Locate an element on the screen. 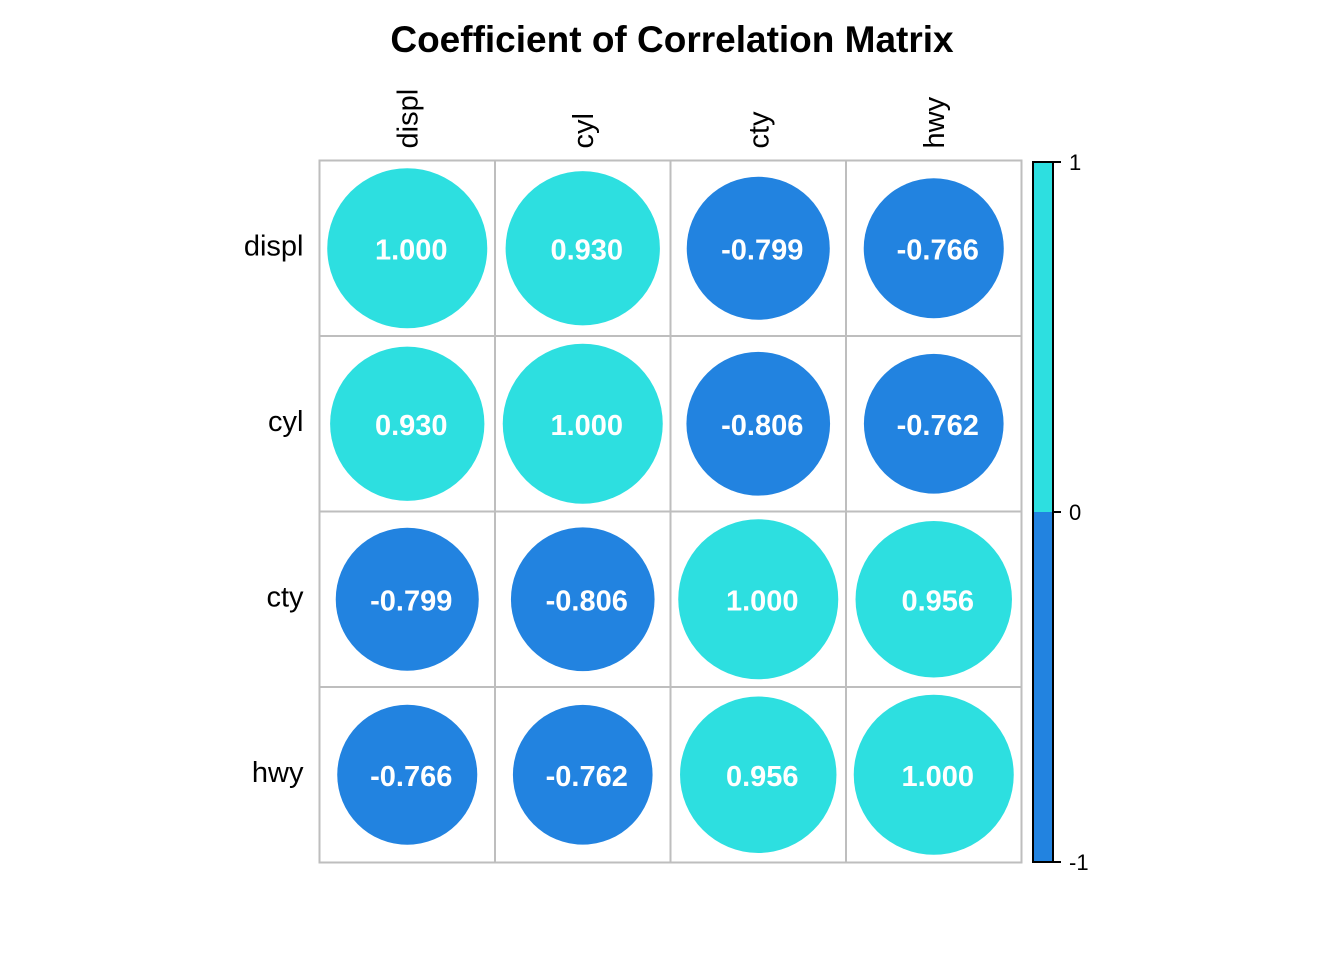 This screenshot has width=1344, height=965. correlation-circle-cyl-cyl is located at coordinates (582, 423).